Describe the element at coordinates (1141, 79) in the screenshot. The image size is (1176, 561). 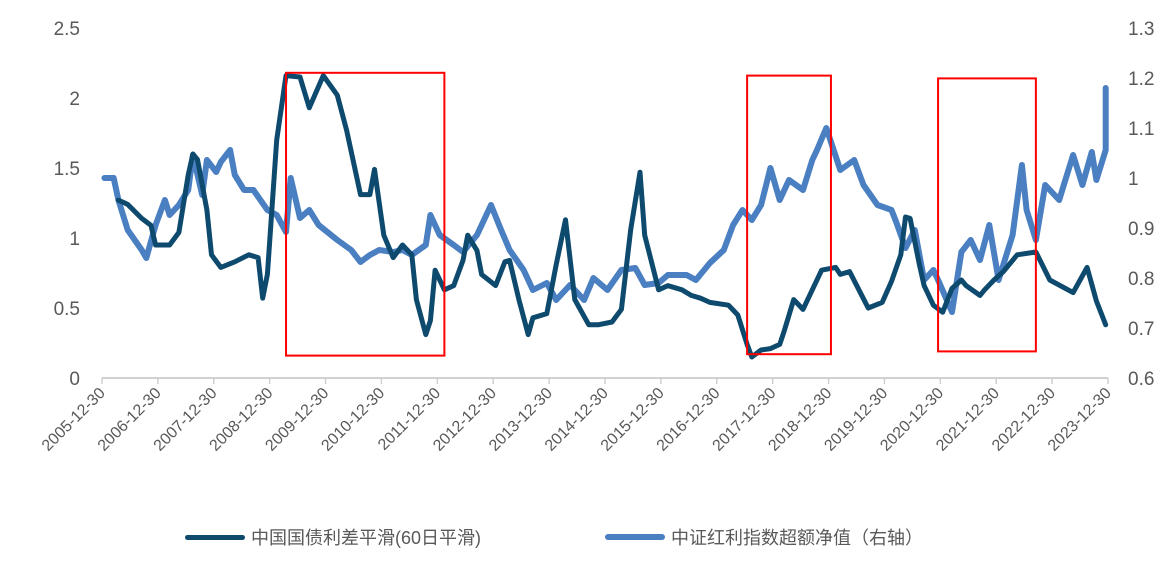
I see `y-right-tick-label: 1.2` at that location.